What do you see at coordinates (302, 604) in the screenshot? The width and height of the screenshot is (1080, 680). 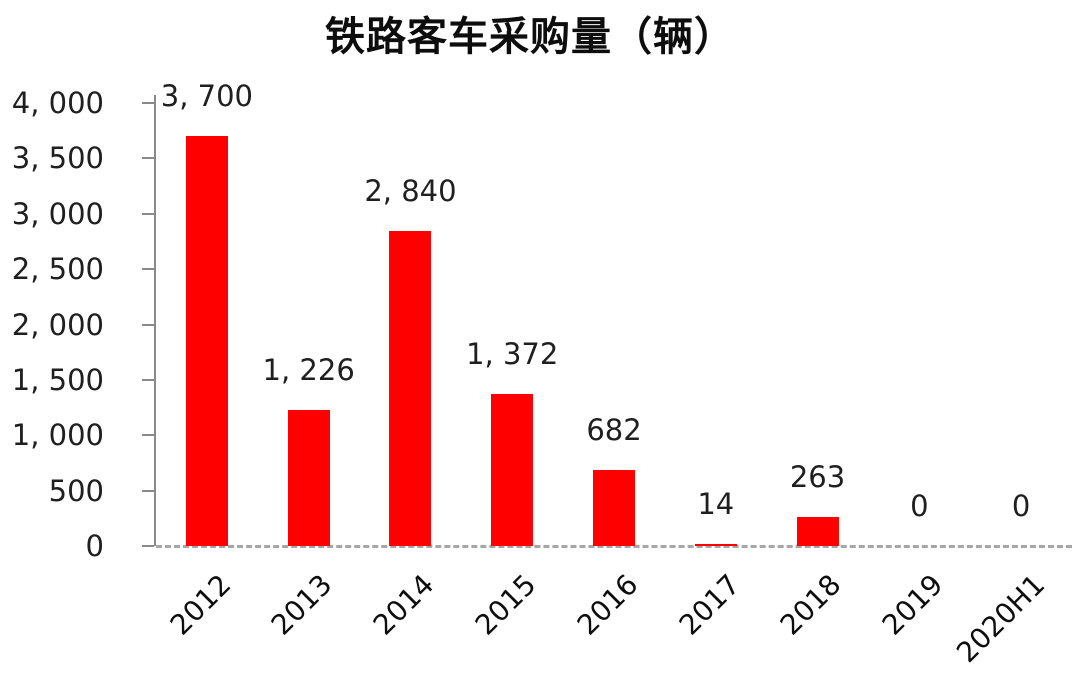 I see `x-axis-label-2013: 2013` at bounding box center [302, 604].